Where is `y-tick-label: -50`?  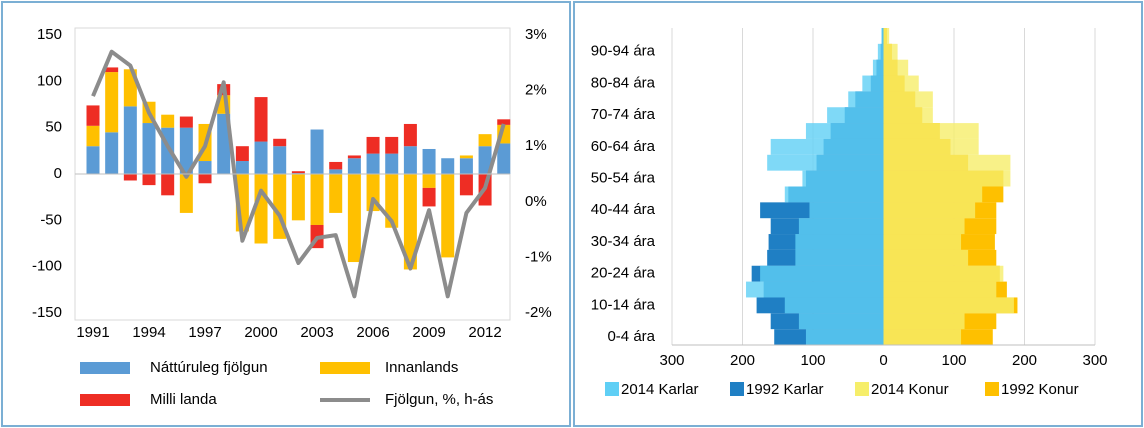
y-tick-label: -50 is located at coordinates (51, 219).